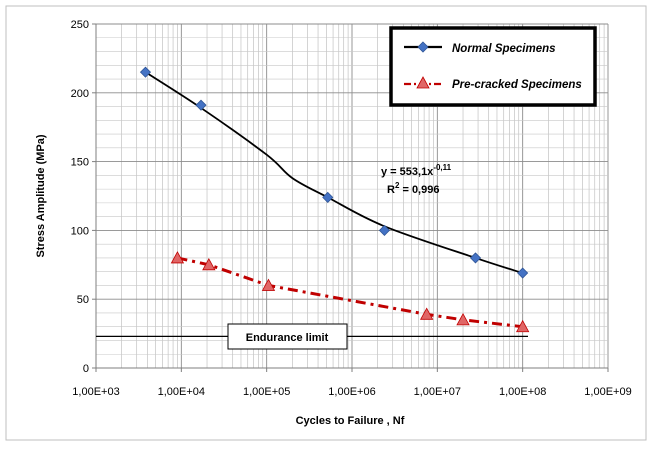 Image resolution: width=653 pixels, height=451 pixels. Describe the element at coordinates (350, 421) in the screenshot. I see `x-axis-title: Cycles to Failure , Nf` at that location.